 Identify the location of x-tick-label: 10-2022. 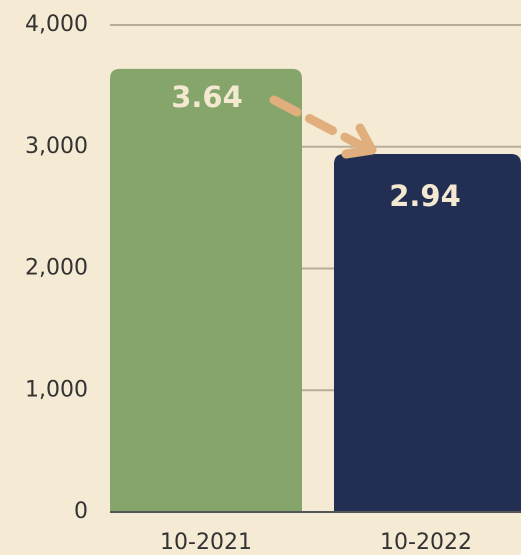
(426, 542).